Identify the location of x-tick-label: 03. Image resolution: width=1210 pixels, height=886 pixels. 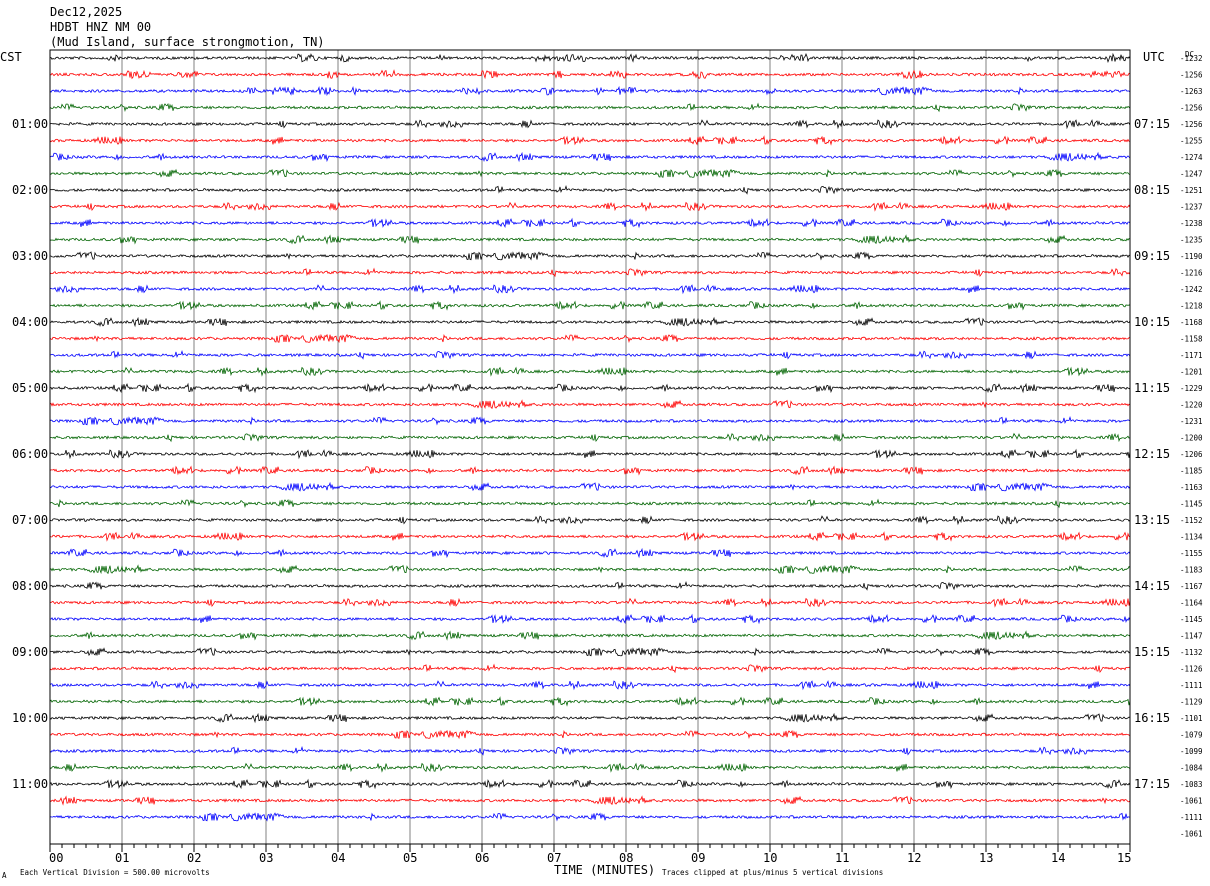
(266, 858).